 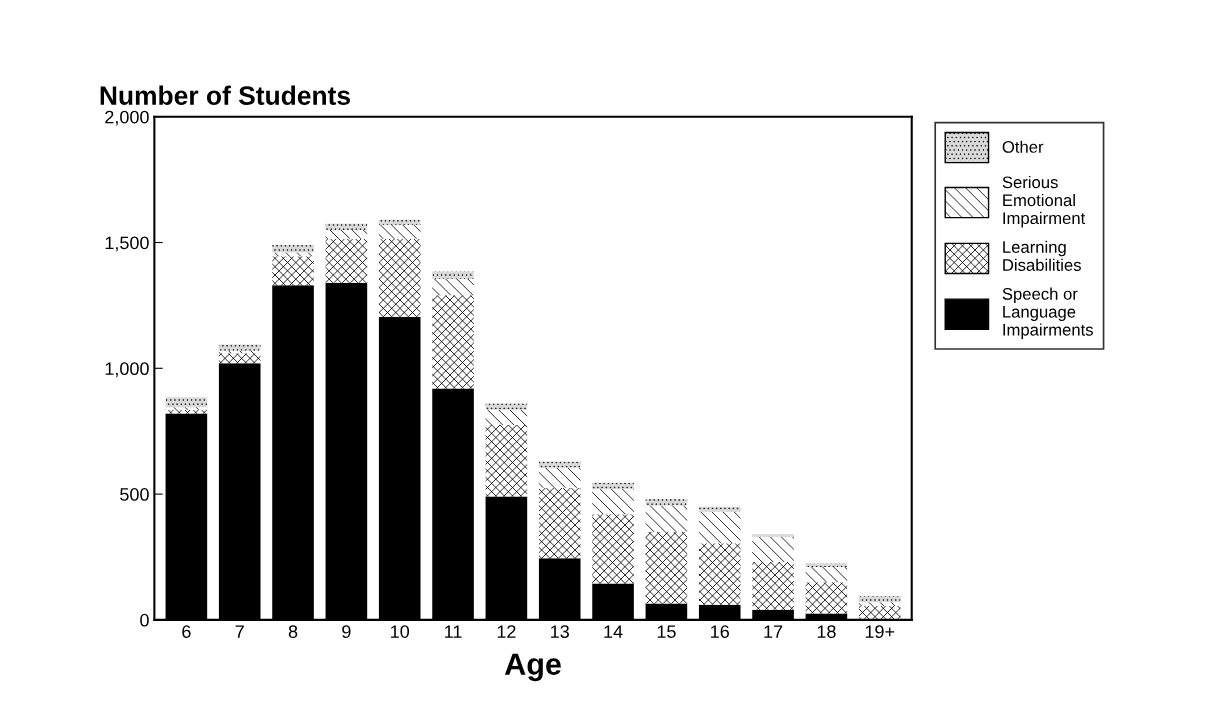 What do you see at coordinates (1042, 255) in the screenshot?
I see `legend-label: Learning Disabilities` at bounding box center [1042, 255].